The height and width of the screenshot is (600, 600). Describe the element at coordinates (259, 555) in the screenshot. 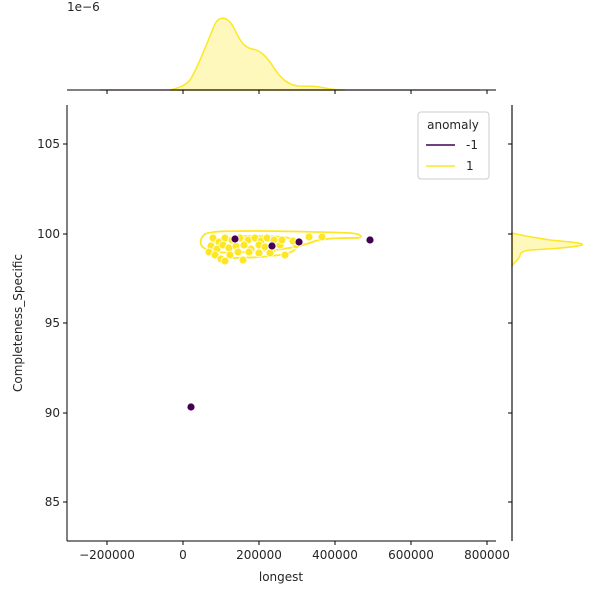

I see `x-tick-label: 200000` at that location.